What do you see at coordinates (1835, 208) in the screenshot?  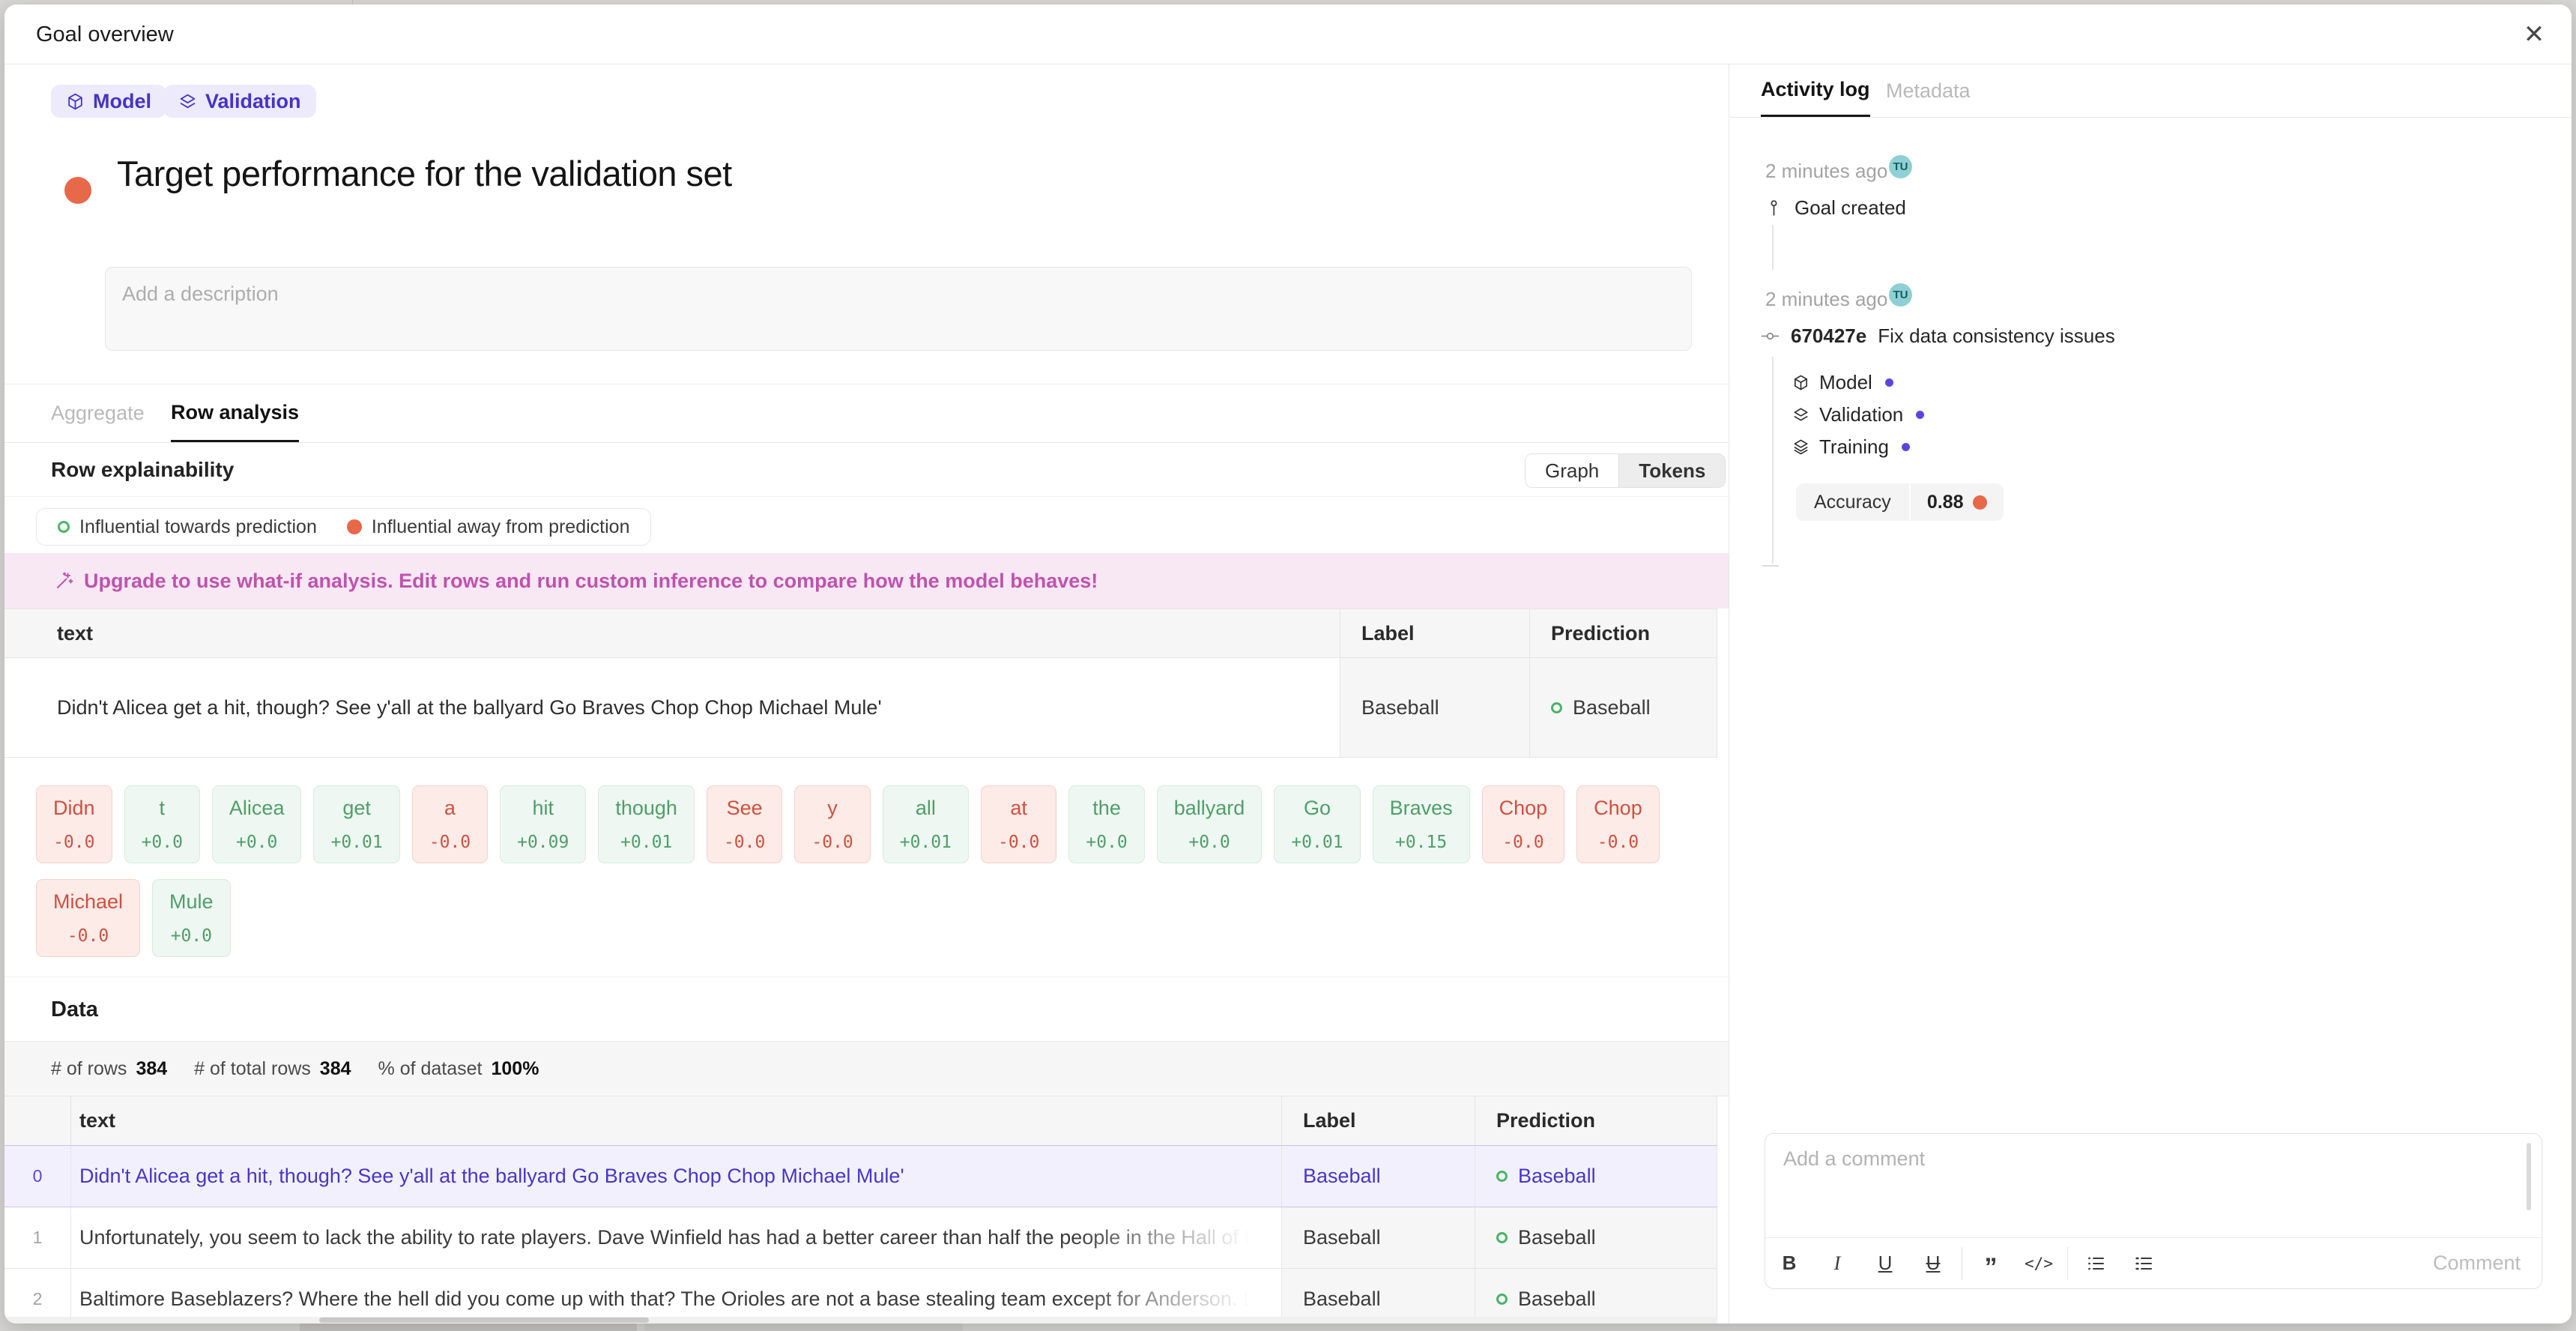 I see `goal-created-event: Goal created` at bounding box center [1835, 208].